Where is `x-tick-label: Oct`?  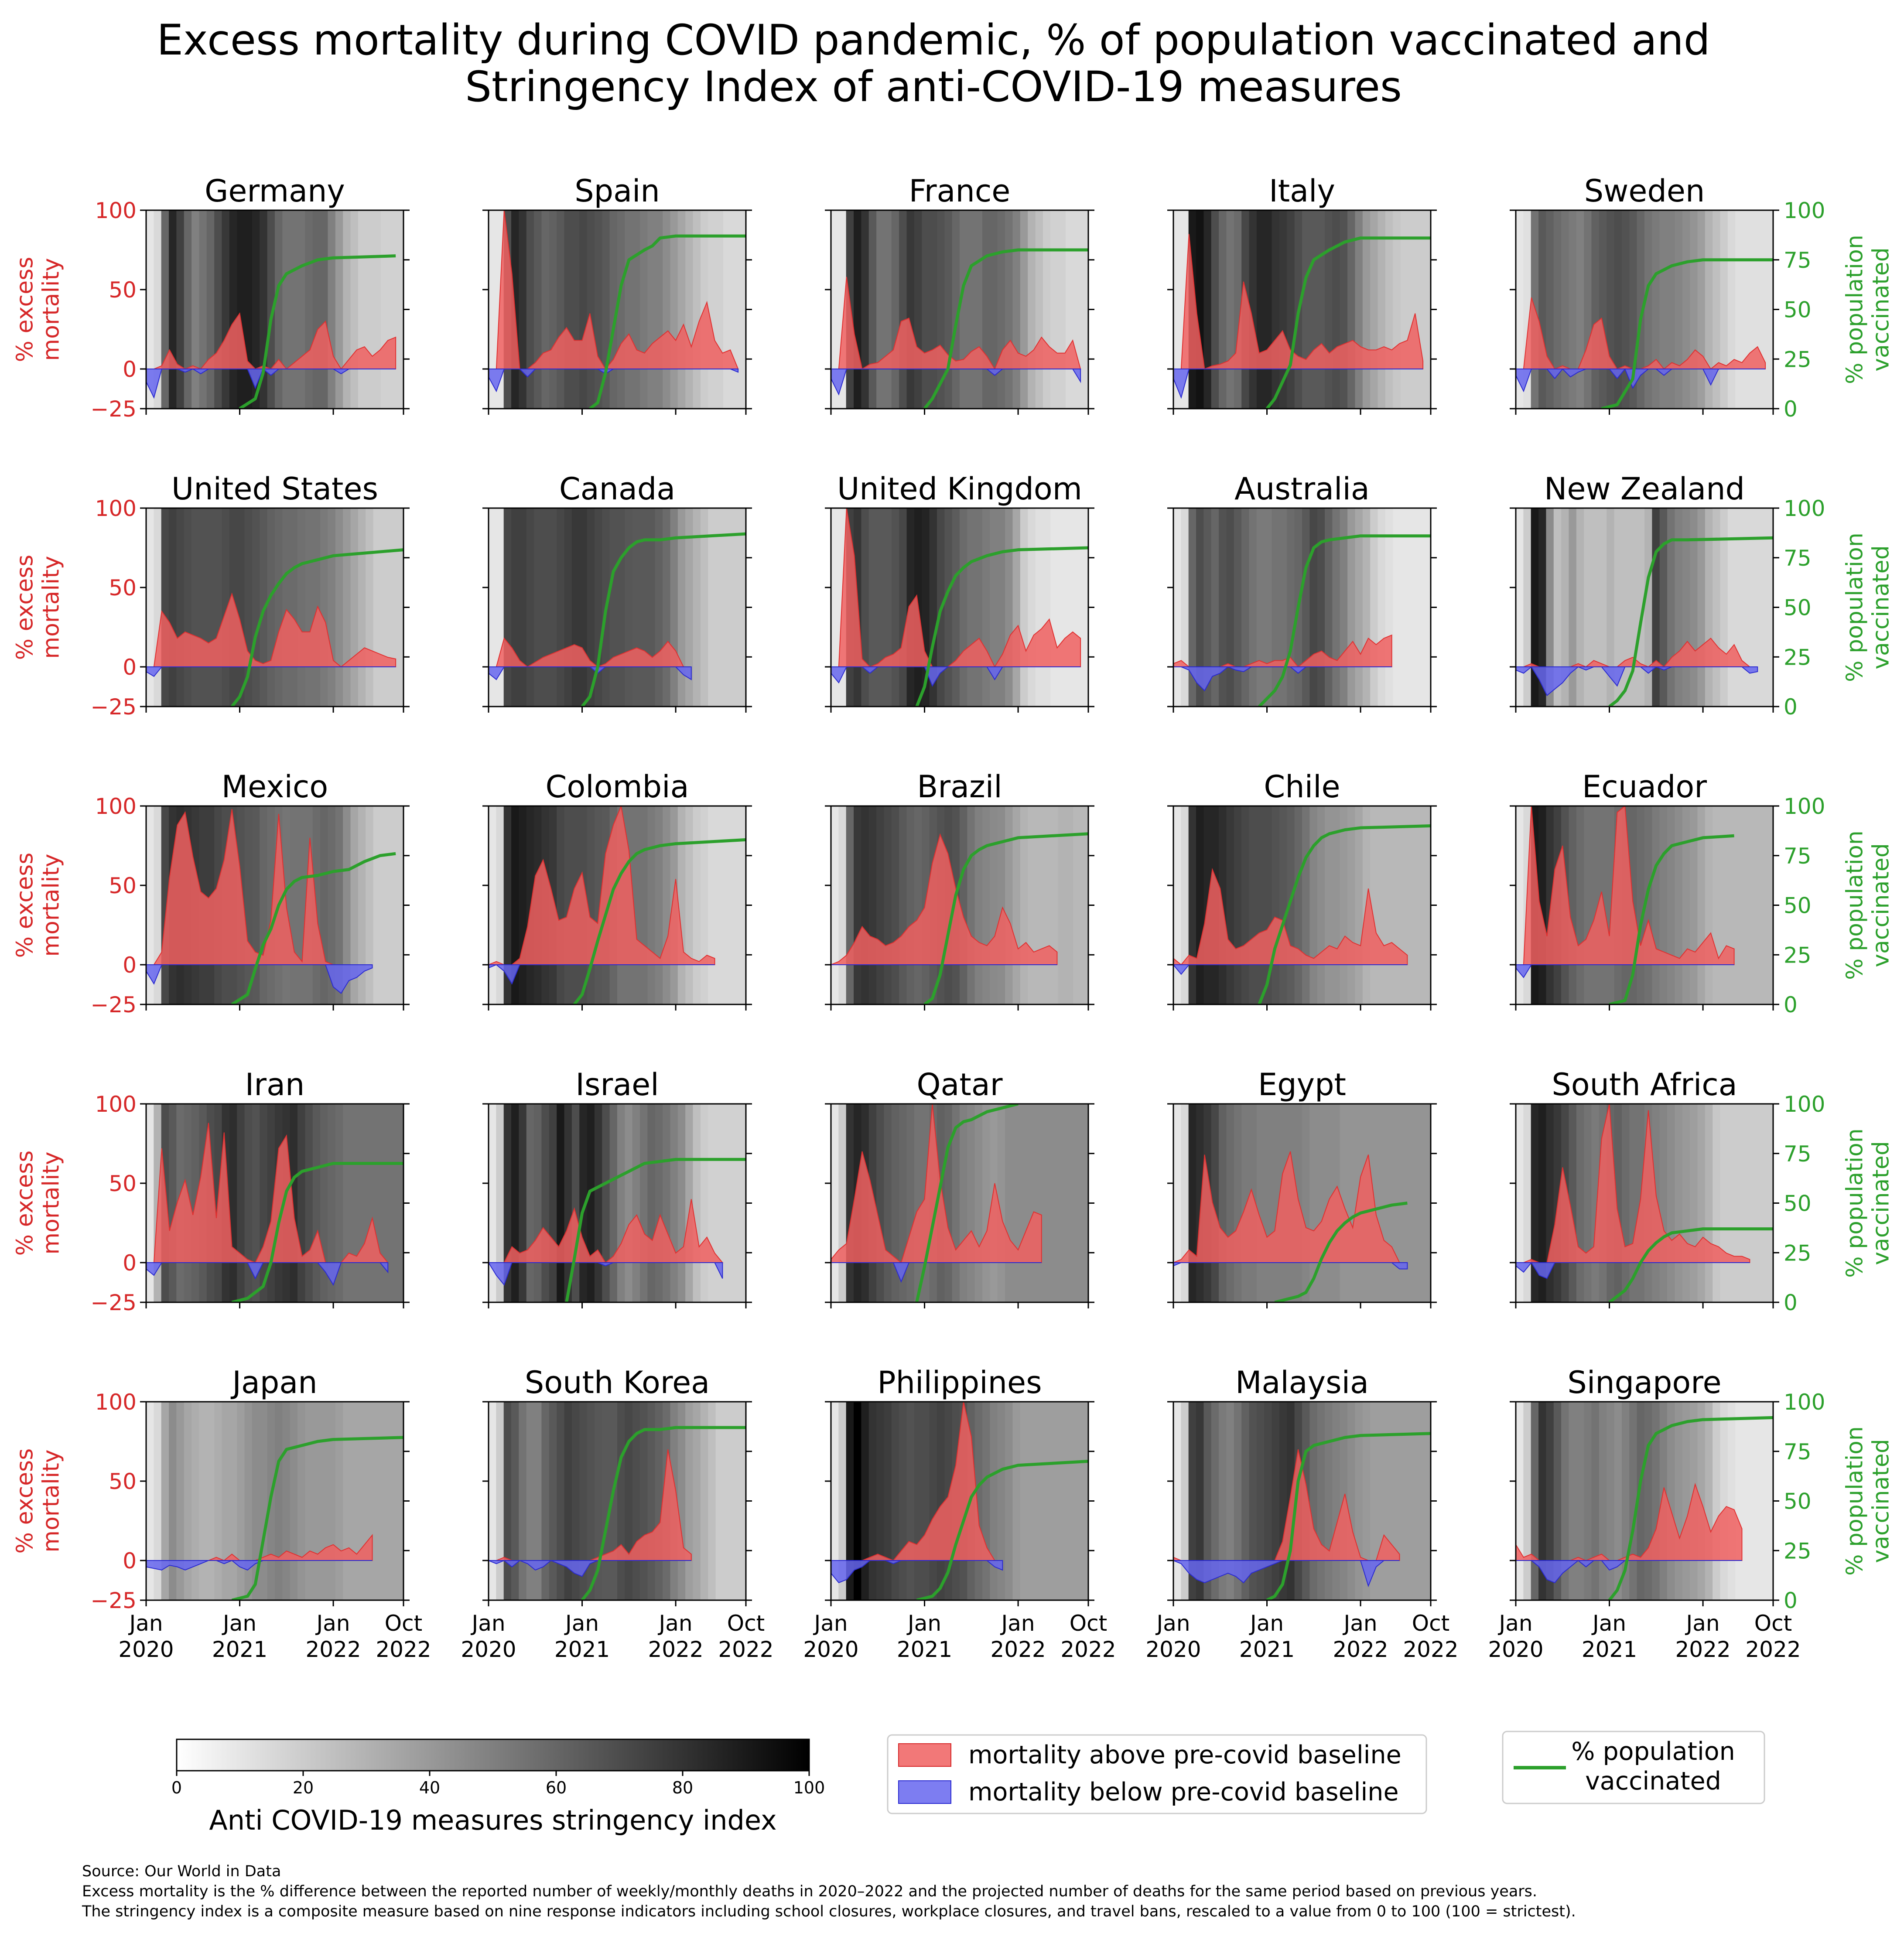 x-tick-label: Oct is located at coordinates (746, 1624).